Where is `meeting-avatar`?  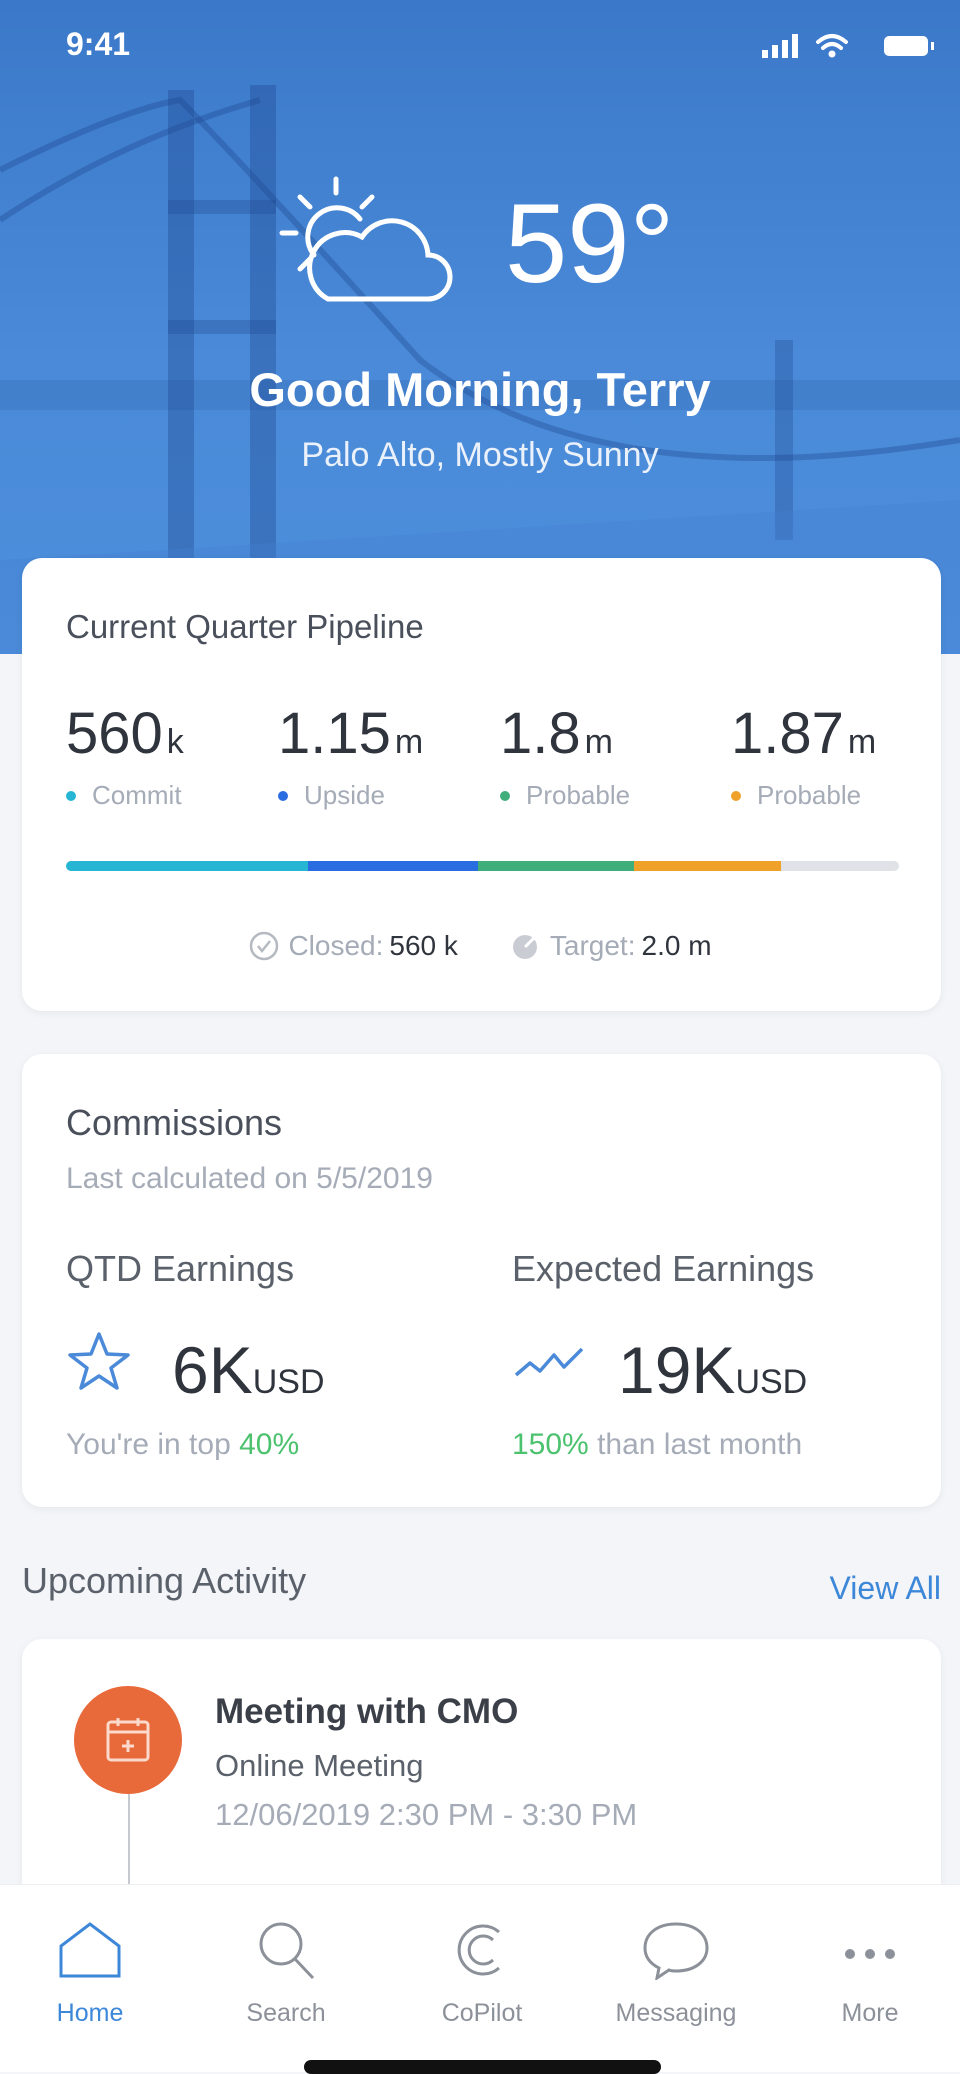
meeting-avatar is located at coordinates (128, 1740).